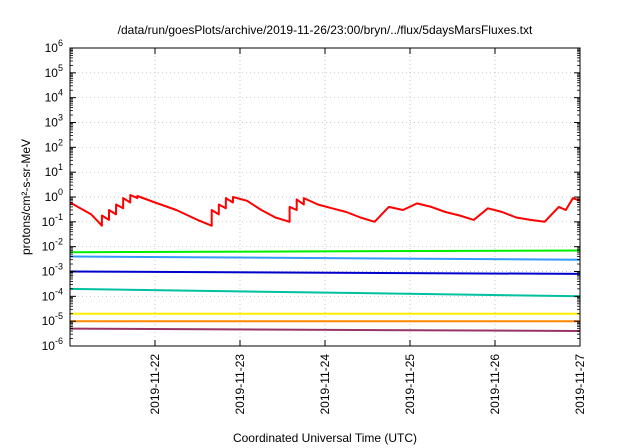 The width and height of the screenshot is (640, 448). Describe the element at coordinates (54, 121) in the screenshot. I see `y-tick-label: 10³` at that location.